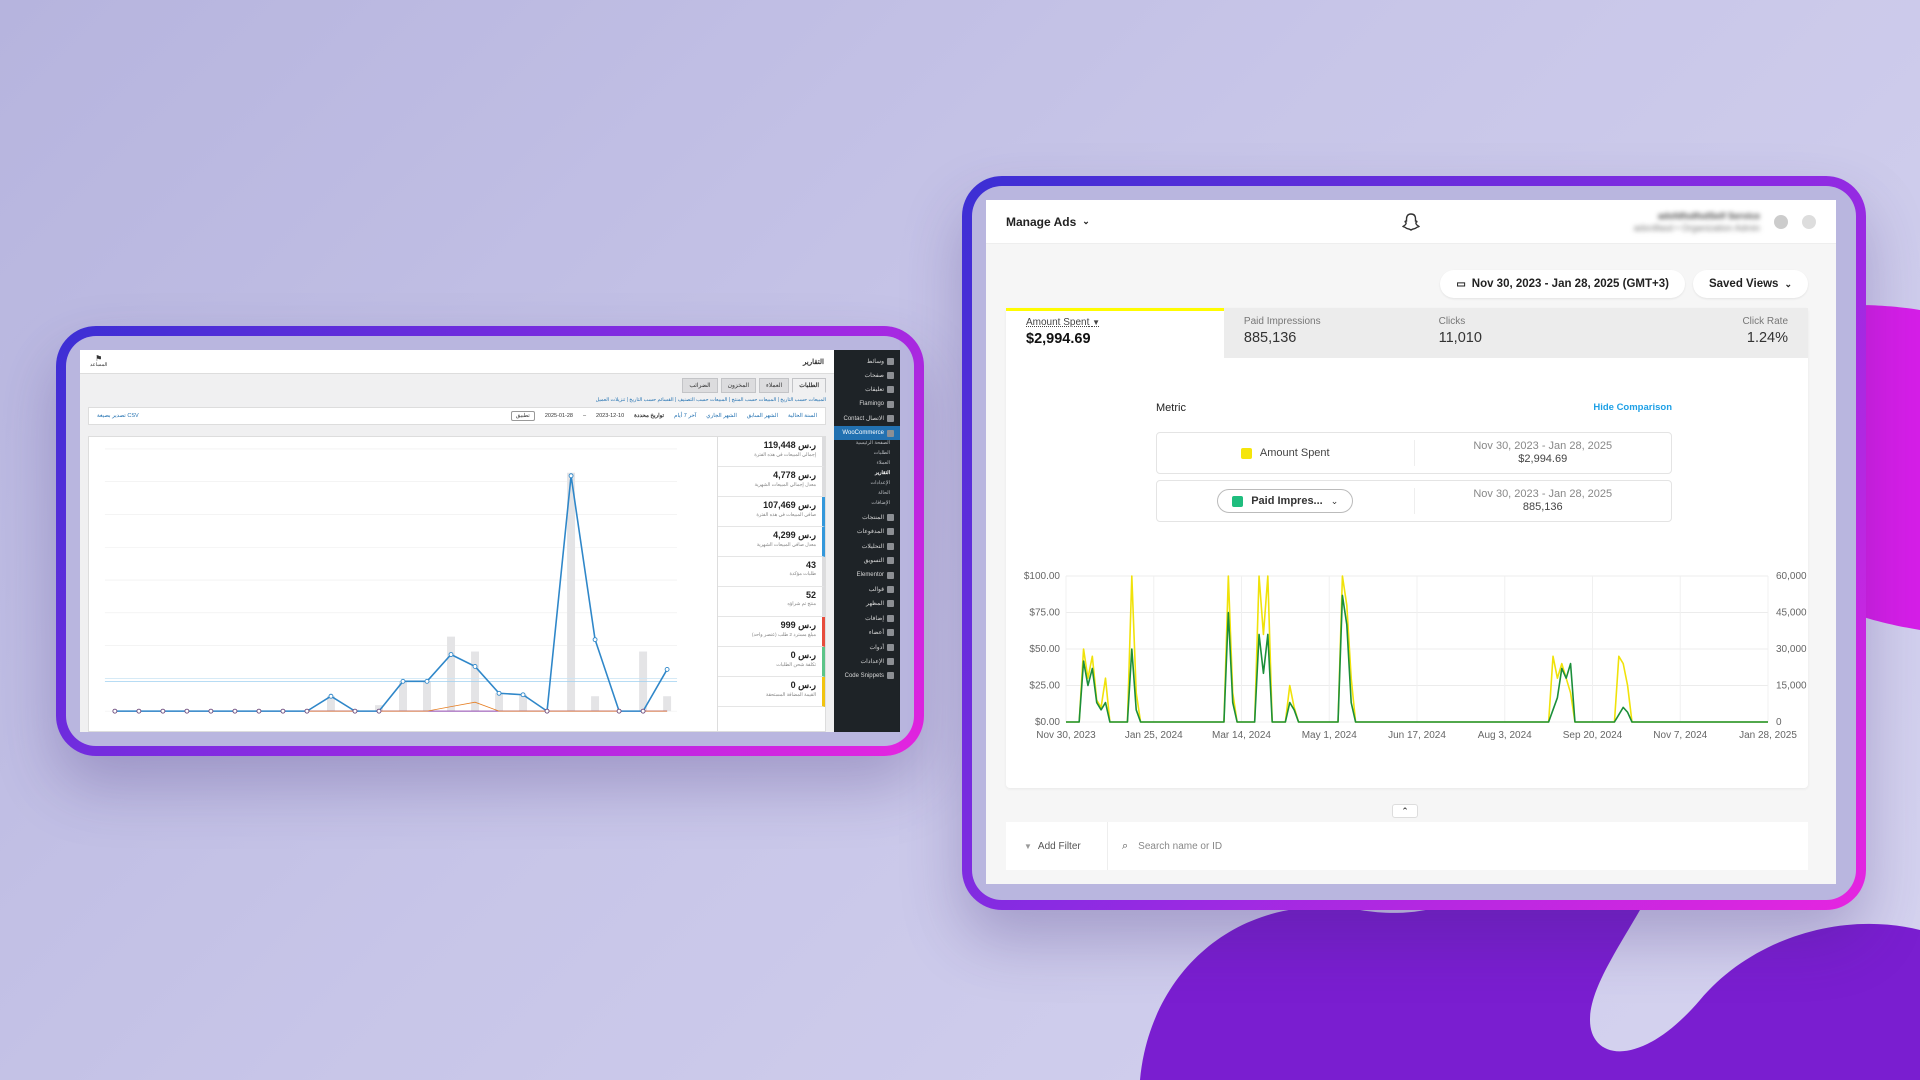  I want to click on date-range-picker: ▭ Nov 30, 2023 - Jan 28, 2025 (GMT+3), so click(1562, 284).